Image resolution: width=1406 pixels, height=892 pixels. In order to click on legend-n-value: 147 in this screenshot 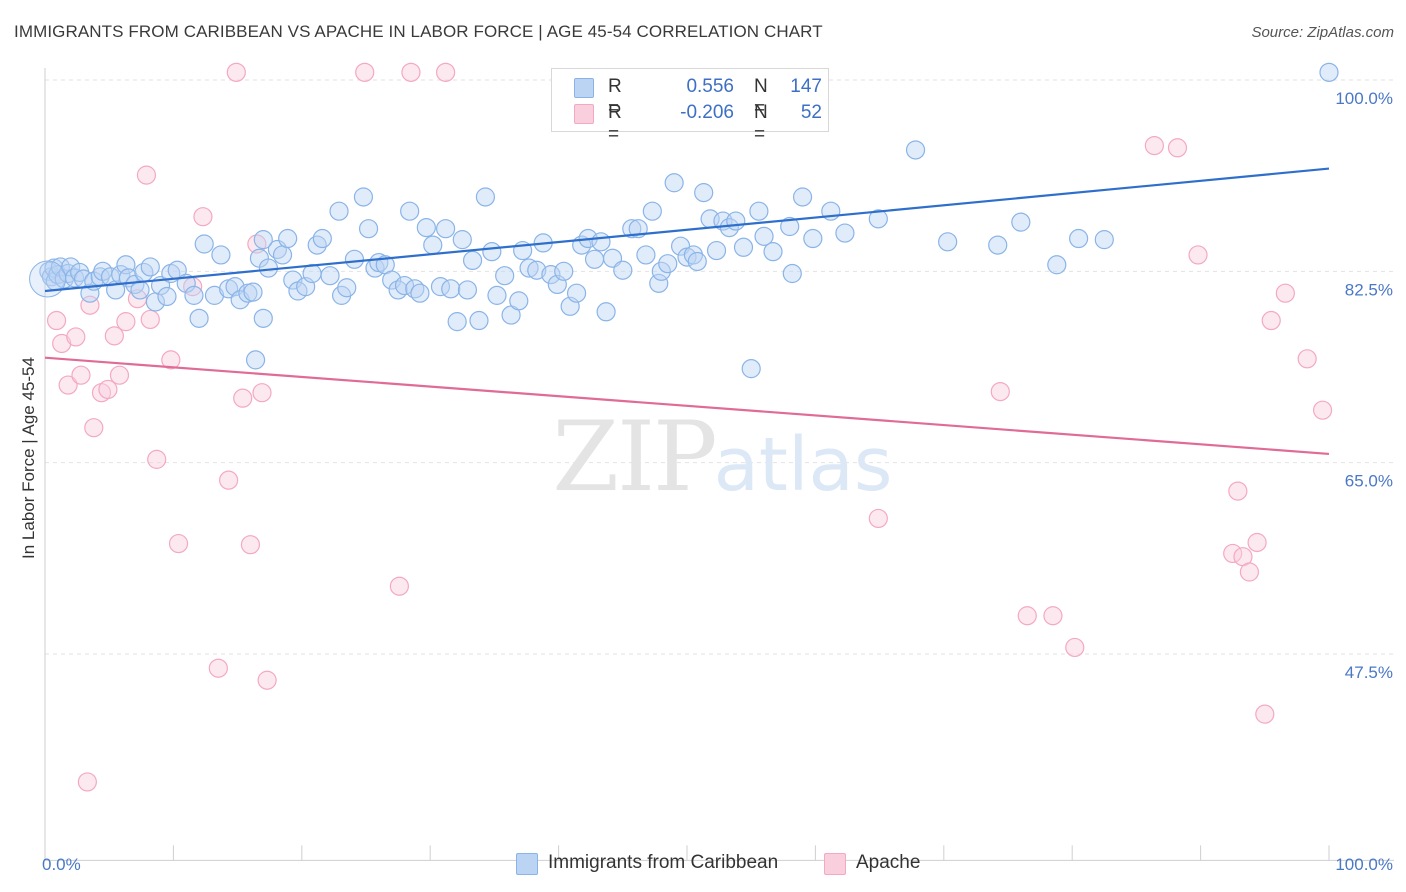, I will do `click(806, 86)`.